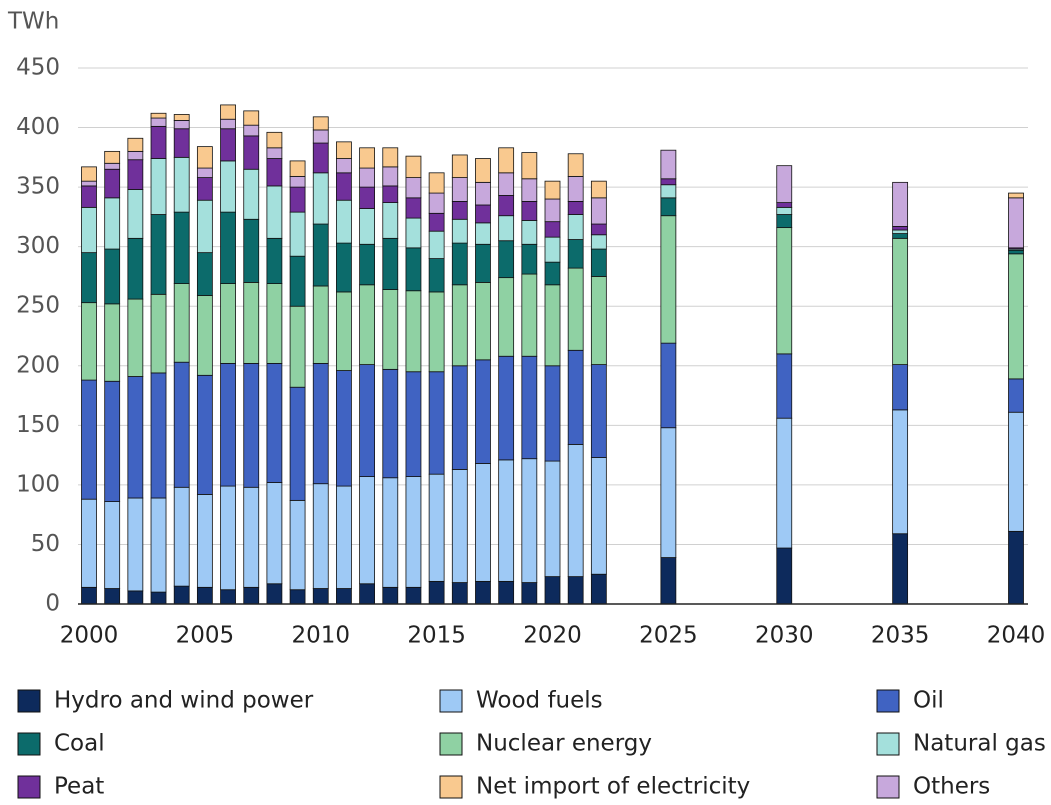 The width and height of the screenshot is (1051, 805). What do you see at coordinates (184, 701) in the screenshot?
I see `legend-label: Hydro and wind power` at bounding box center [184, 701].